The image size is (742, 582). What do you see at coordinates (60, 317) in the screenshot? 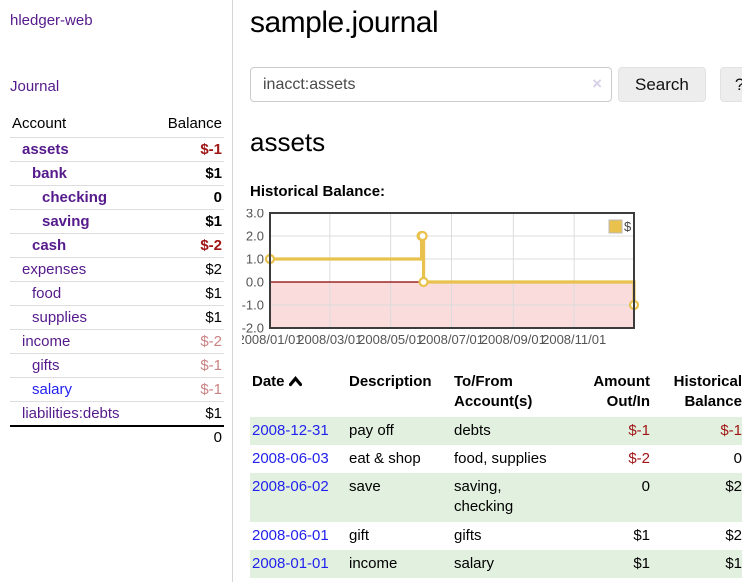
I see `account-link-supplies: supplies` at bounding box center [60, 317].